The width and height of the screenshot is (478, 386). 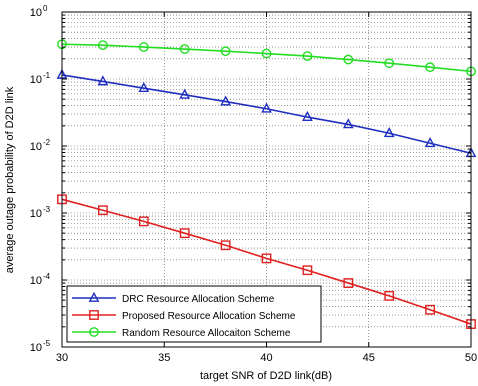 I want to click on x-tick-label: 40, so click(x=266, y=358).